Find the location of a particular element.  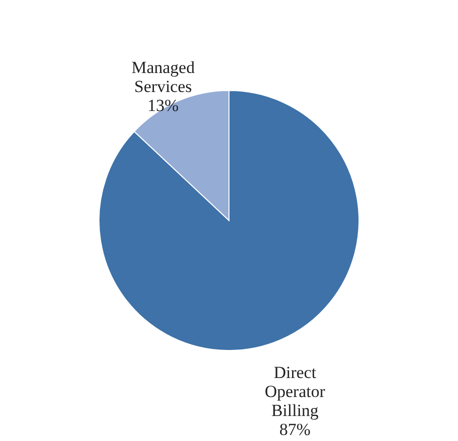

slice-label: Direct Operator Billing is located at coordinates (295, 391).